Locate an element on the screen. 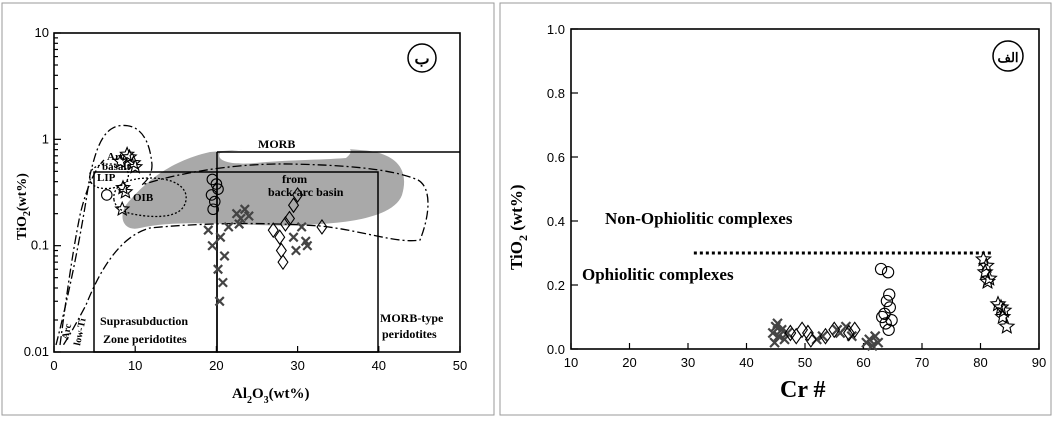 The image size is (1054, 421). left-x-axis-title: Al2O3(wt%) is located at coordinates (271, 396).